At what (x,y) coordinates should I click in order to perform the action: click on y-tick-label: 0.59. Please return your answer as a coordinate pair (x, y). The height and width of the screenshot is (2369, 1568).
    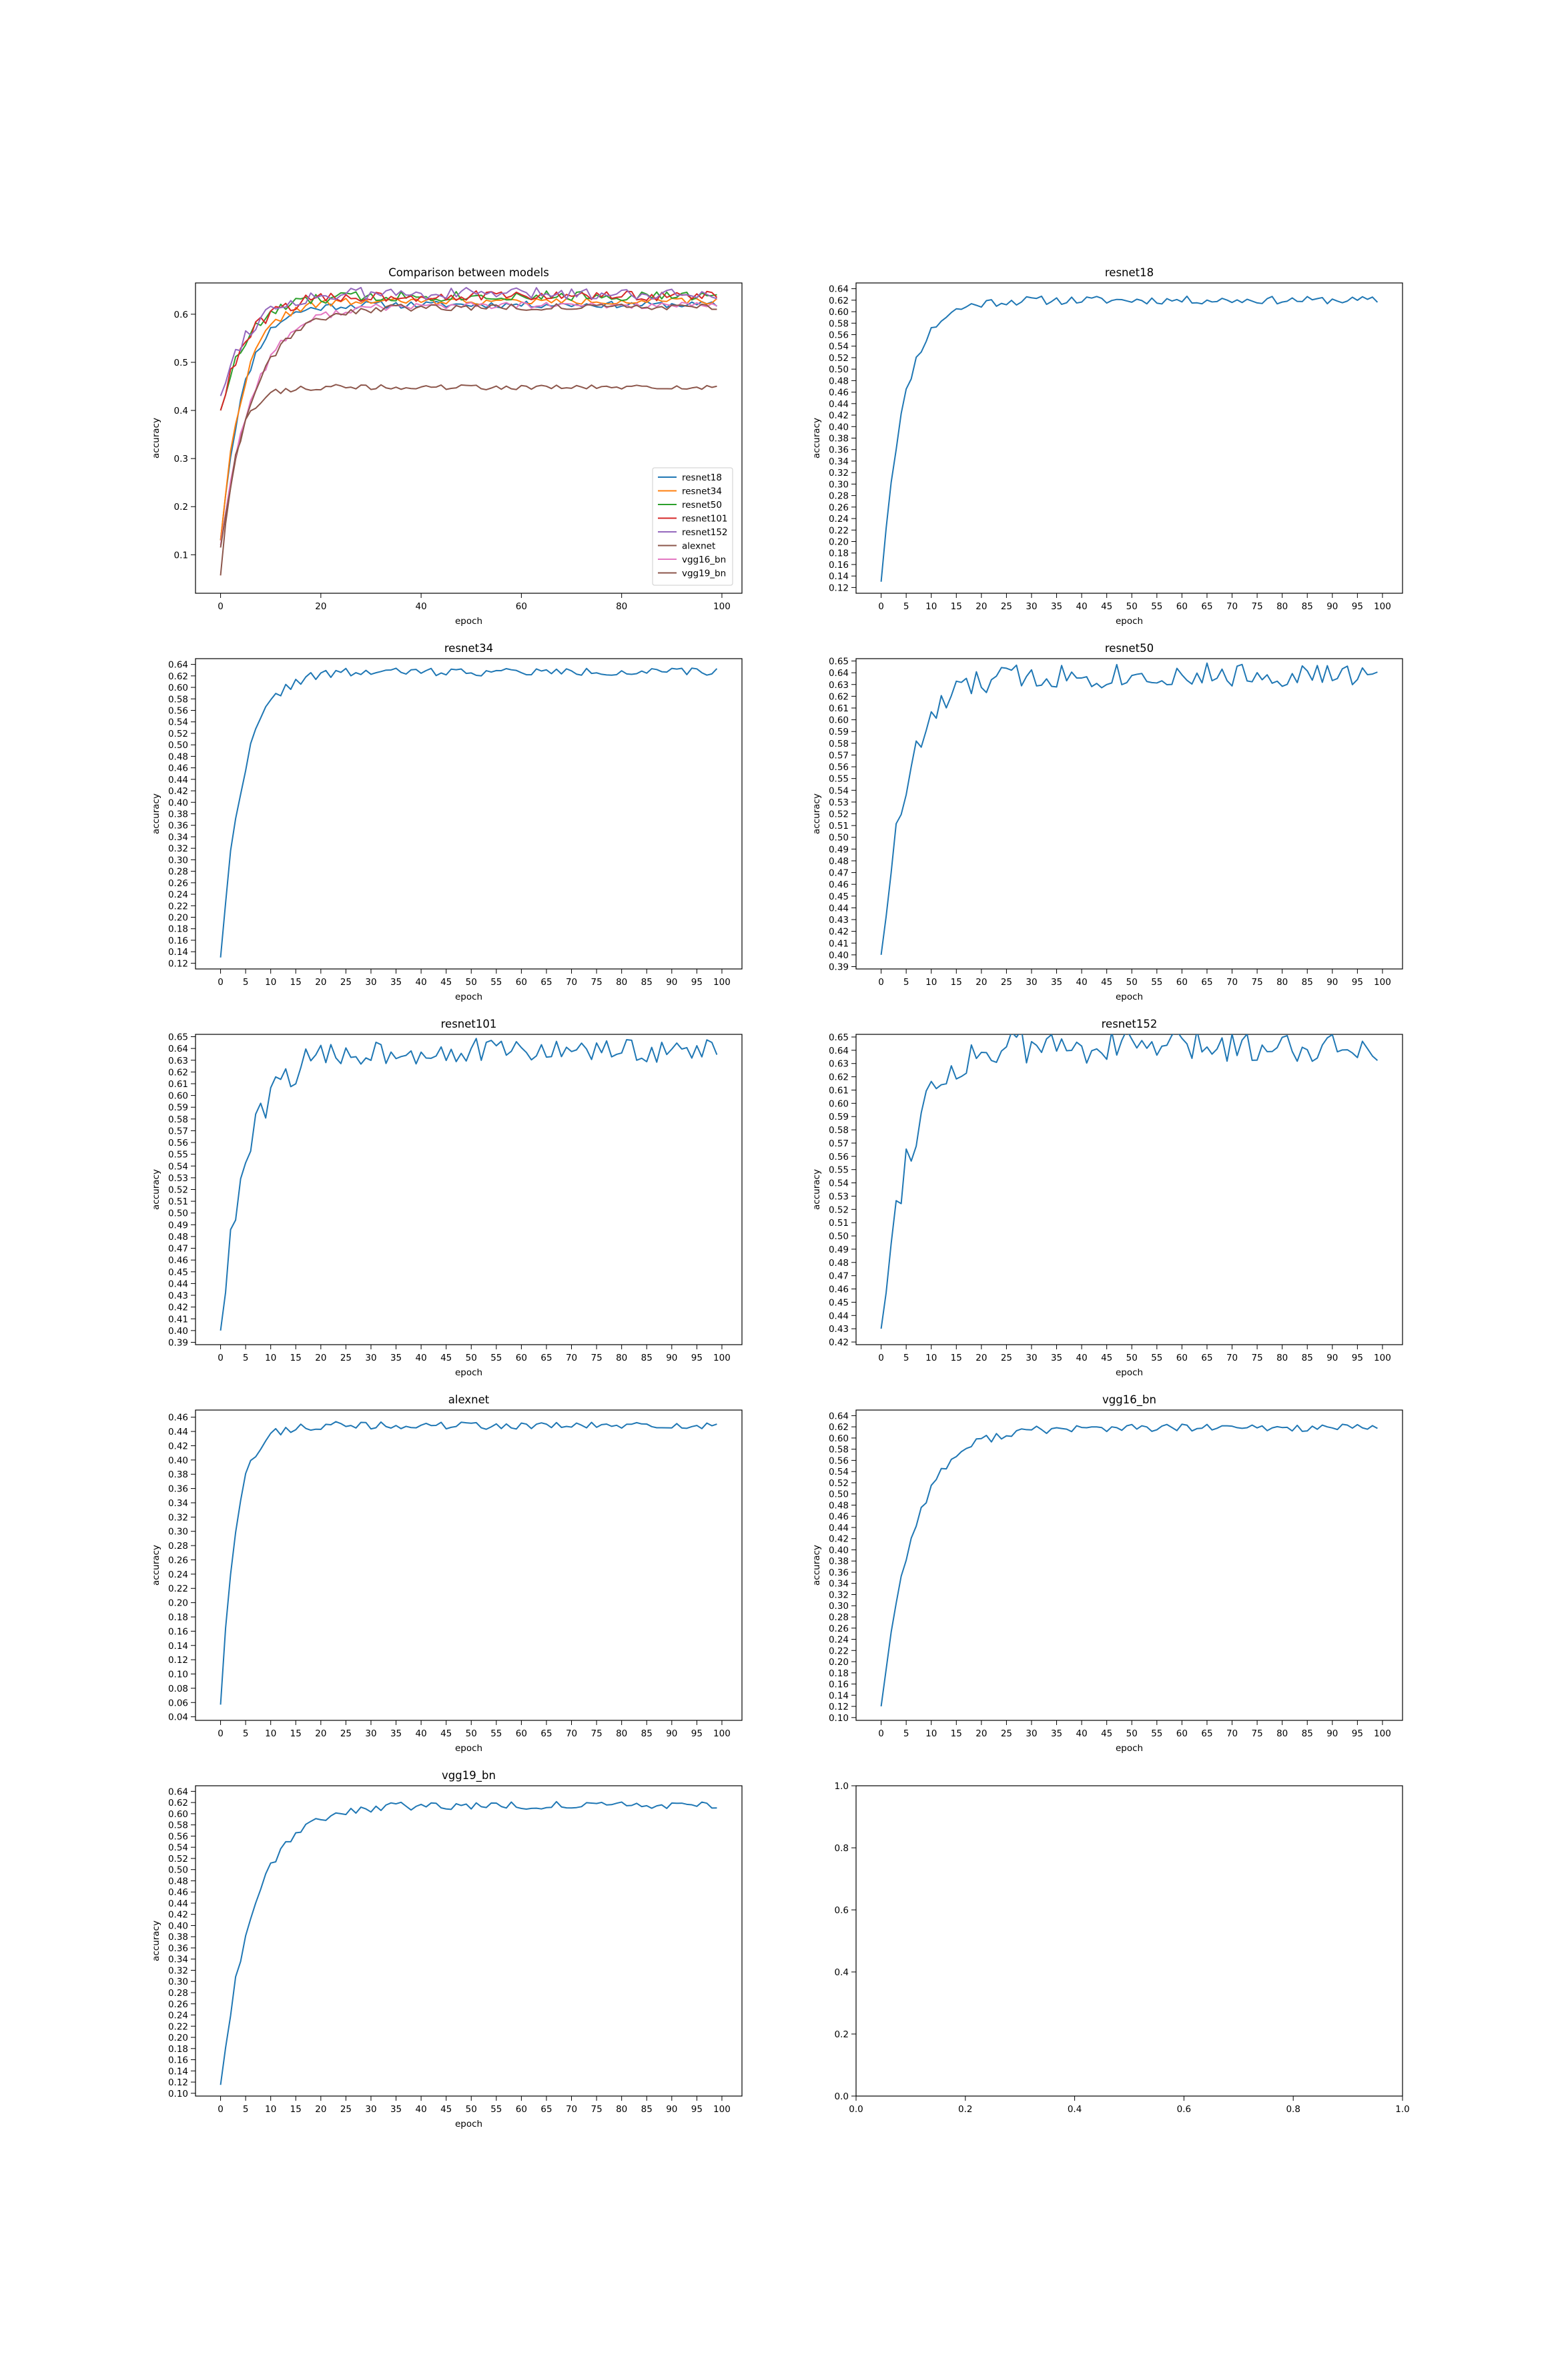
    Looking at the image, I should click on (839, 732).